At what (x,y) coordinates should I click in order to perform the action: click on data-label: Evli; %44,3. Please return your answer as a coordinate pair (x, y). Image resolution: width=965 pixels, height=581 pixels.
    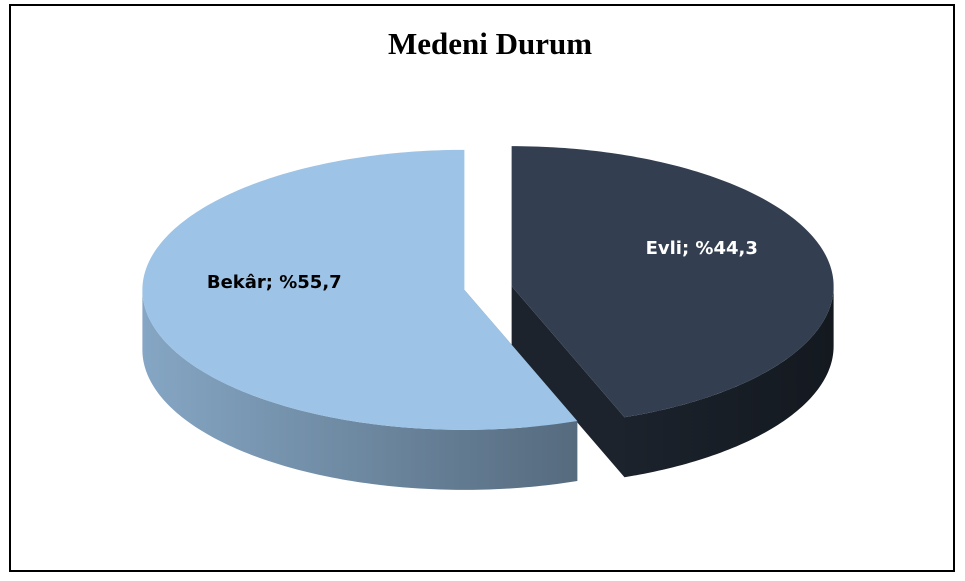
    Looking at the image, I should click on (702, 248).